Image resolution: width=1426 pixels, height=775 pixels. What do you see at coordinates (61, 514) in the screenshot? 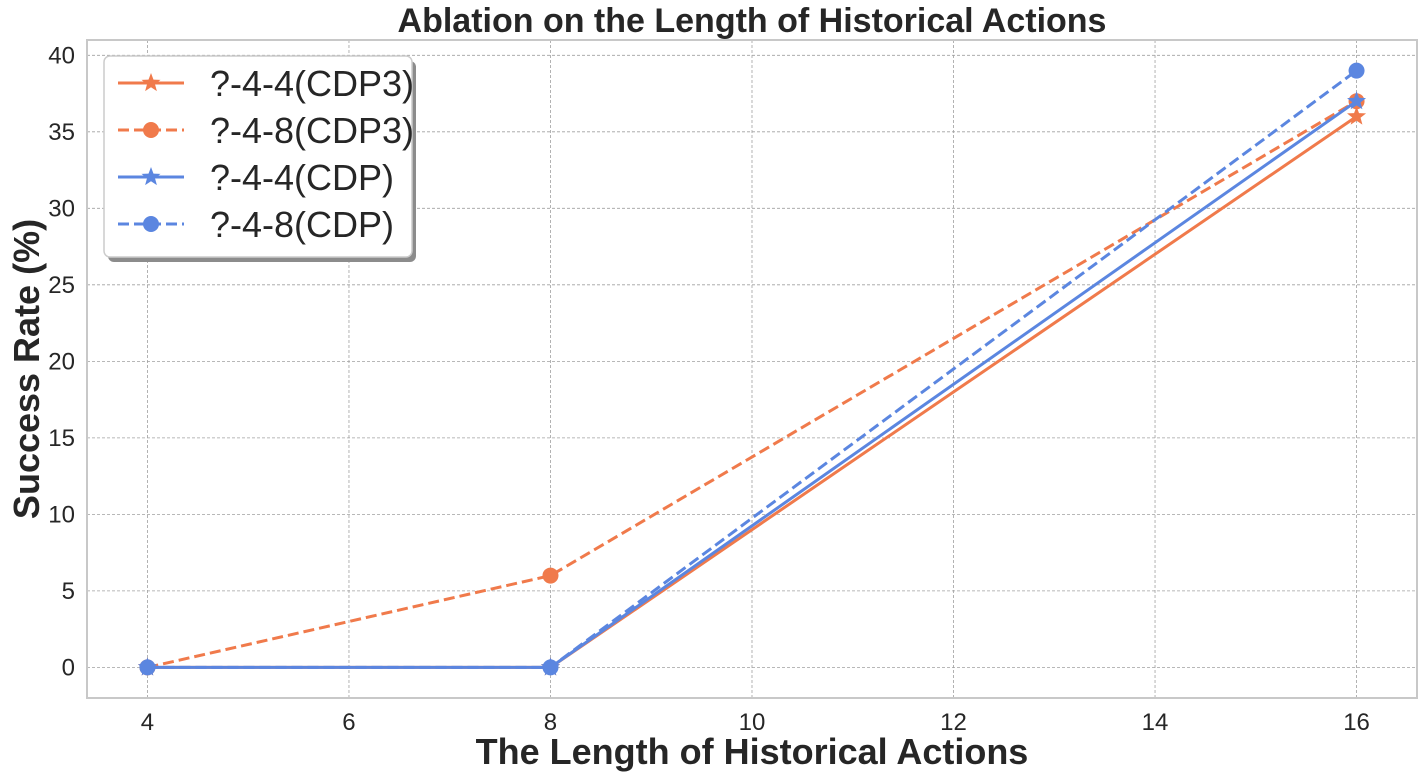
I see `y-tick-label: 10` at bounding box center [61, 514].